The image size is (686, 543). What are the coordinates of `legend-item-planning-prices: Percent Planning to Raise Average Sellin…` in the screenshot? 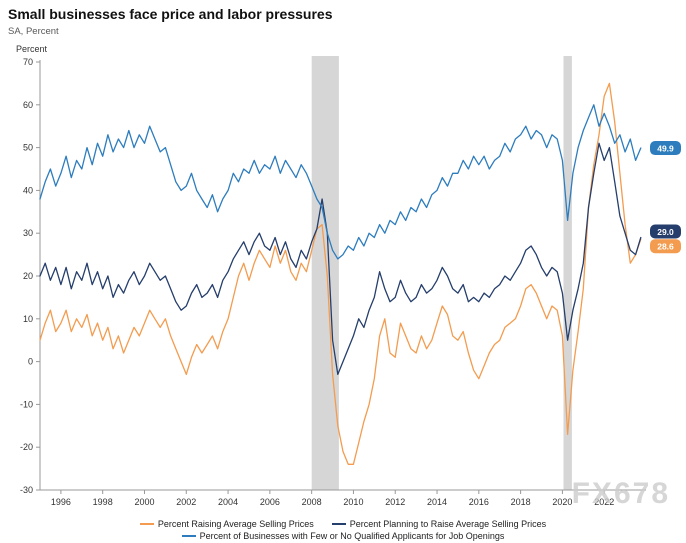 It's located at (439, 524).